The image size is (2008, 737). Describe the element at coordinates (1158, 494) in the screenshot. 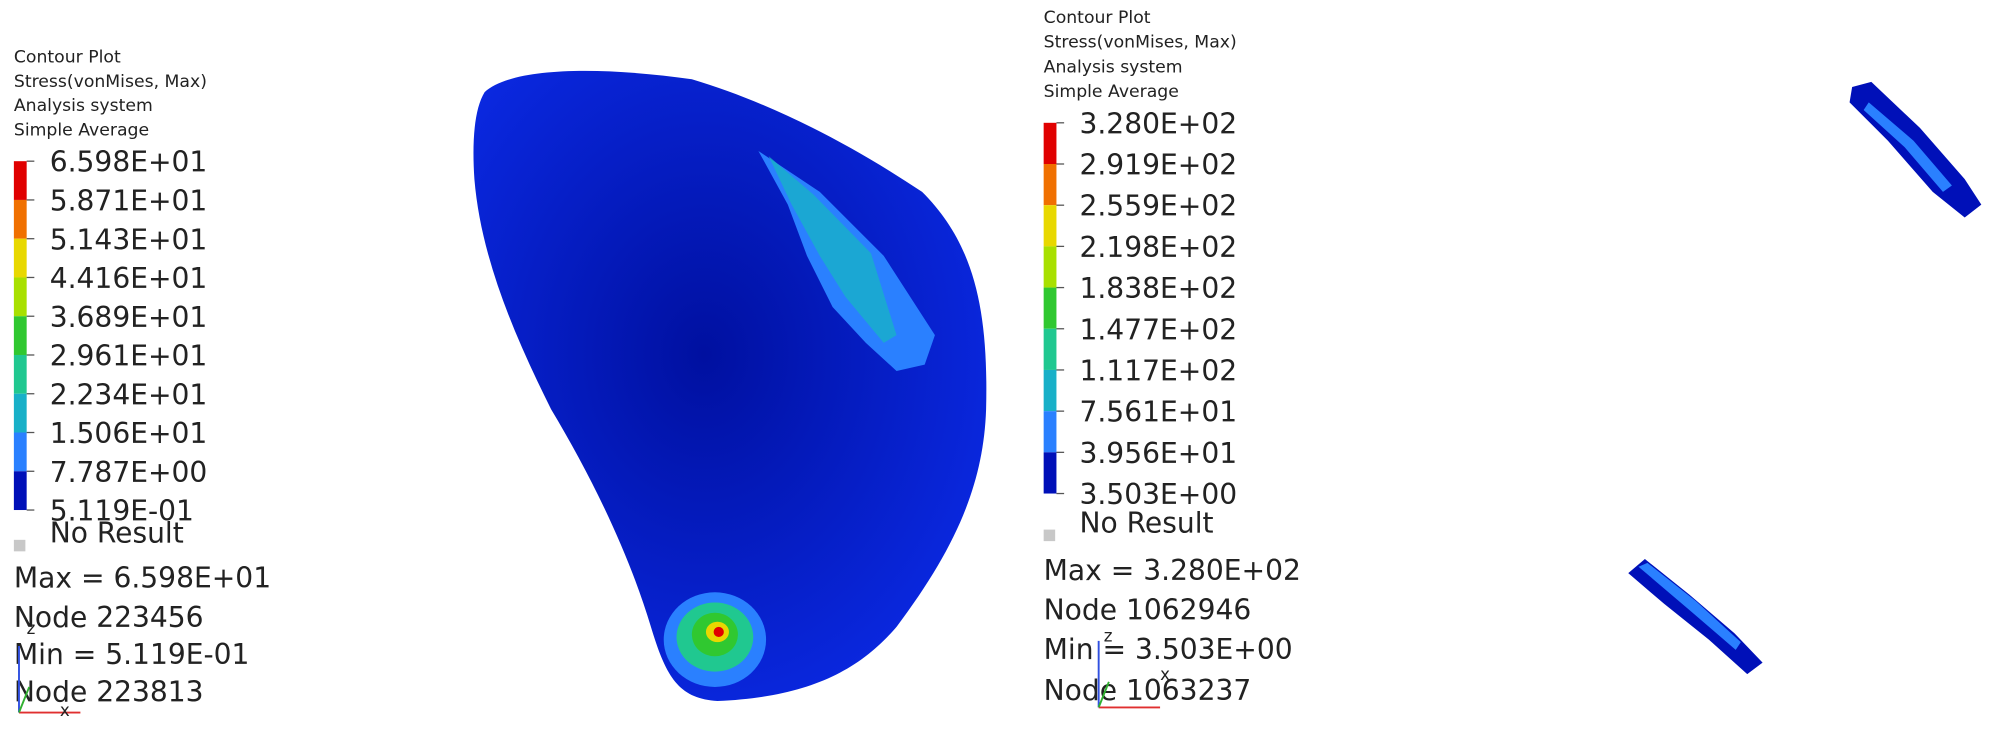

I see `legend-label: 3.503E+00` at that location.